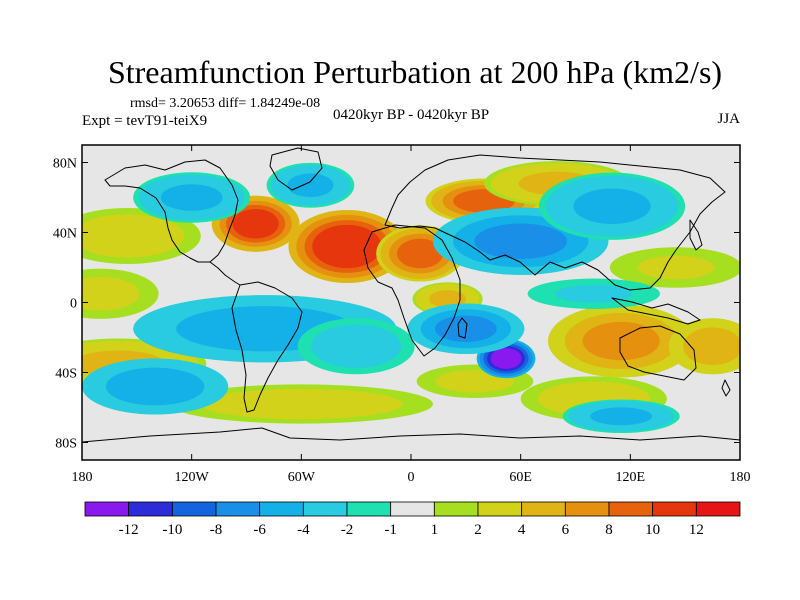  What do you see at coordinates (267, 347) in the screenshot?
I see `coastline-south-america` at bounding box center [267, 347].